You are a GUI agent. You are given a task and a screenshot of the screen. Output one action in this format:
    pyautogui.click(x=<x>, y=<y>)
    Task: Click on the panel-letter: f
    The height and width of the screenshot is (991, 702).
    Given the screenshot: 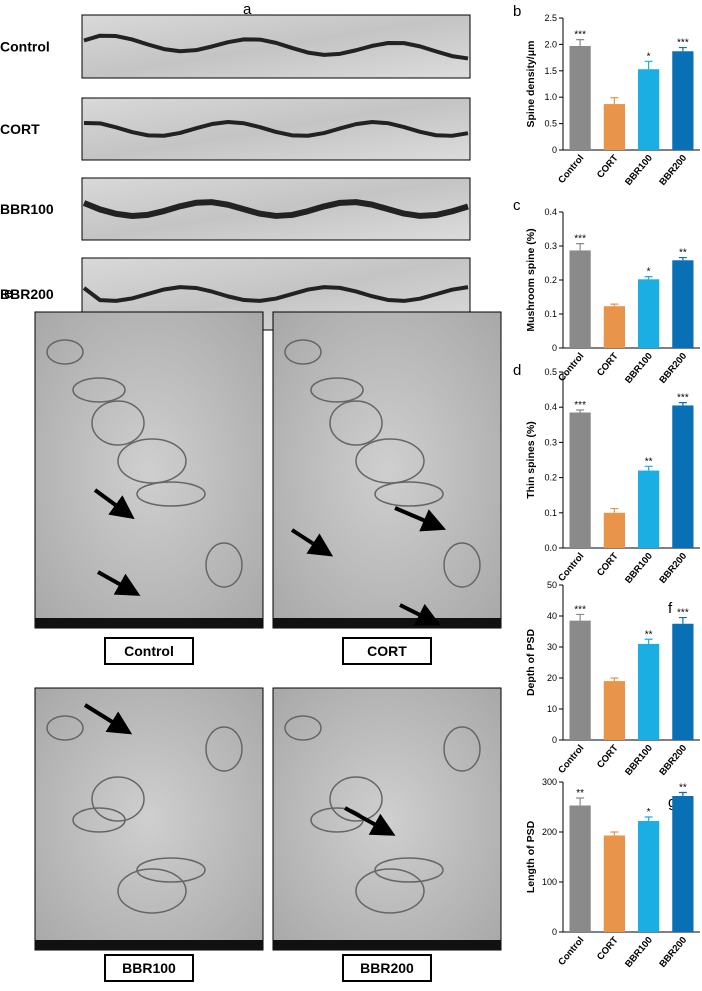 What is the action you would take?
    pyautogui.click(x=670, y=608)
    